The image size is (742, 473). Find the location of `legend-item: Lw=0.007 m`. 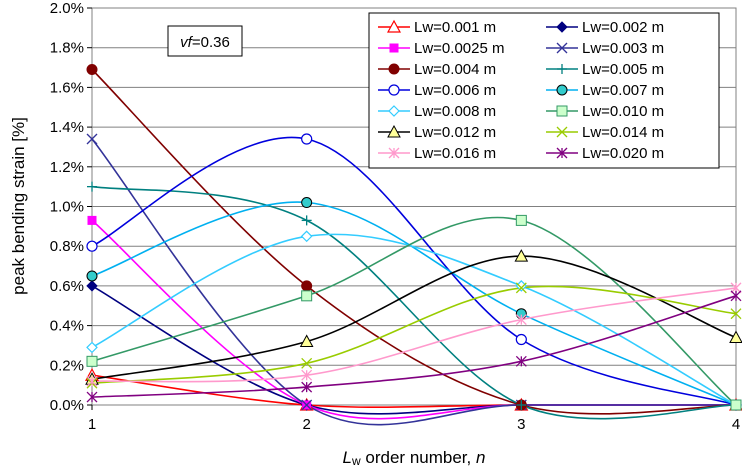

legend-item: Lw=0.007 m is located at coordinates (605, 90).